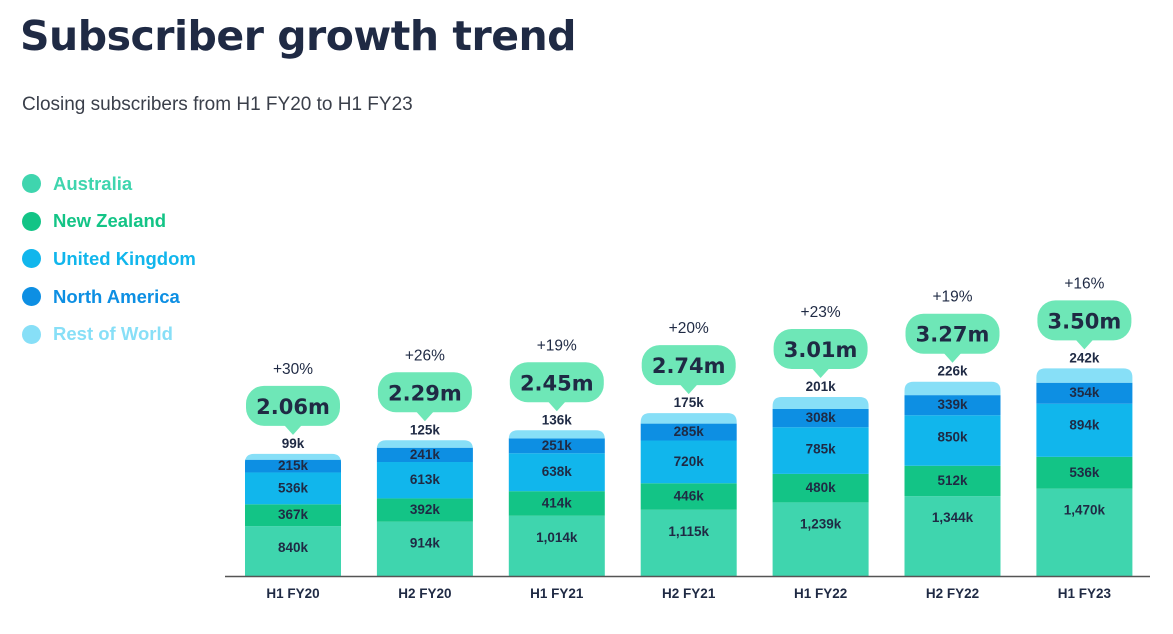 The image size is (1173, 634). What do you see at coordinates (109, 259) in the screenshot?
I see `legend-item-united-kingdom: United Kingdom` at bounding box center [109, 259].